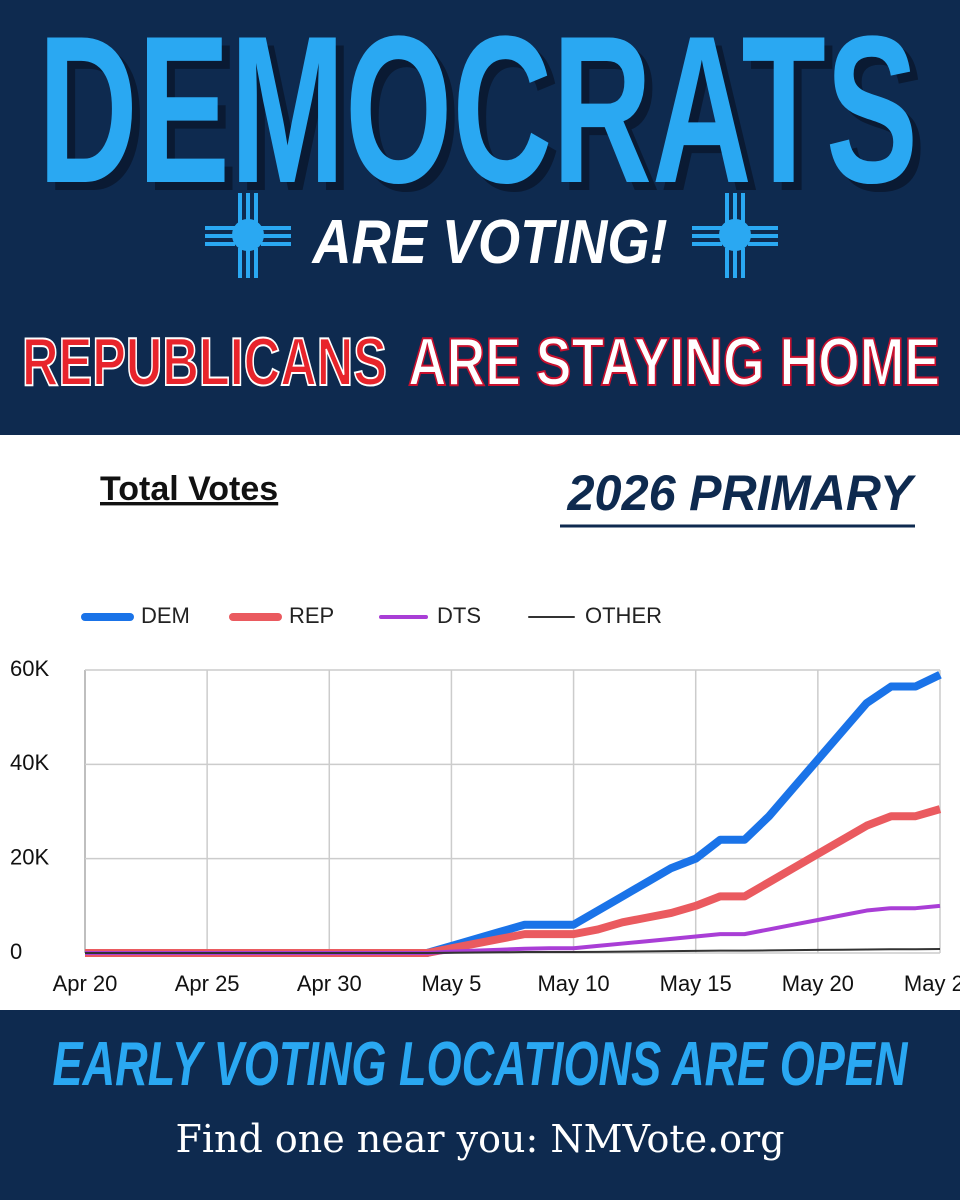  What do you see at coordinates (573, 983) in the screenshot?
I see `x-tick-label: May 10` at bounding box center [573, 983].